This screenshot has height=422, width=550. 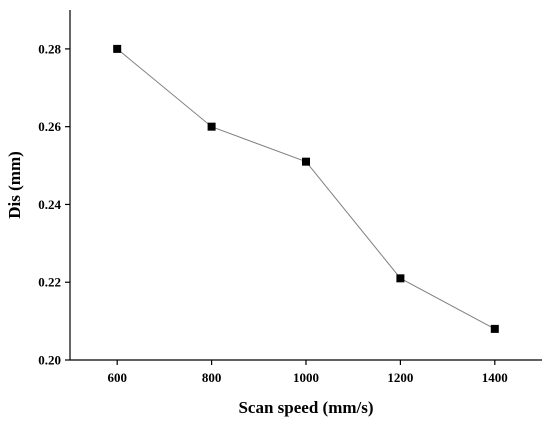 What do you see at coordinates (306, 377) in the screenshot?
I see `x-tick-label: 1000` at bounding box center [306, 377].